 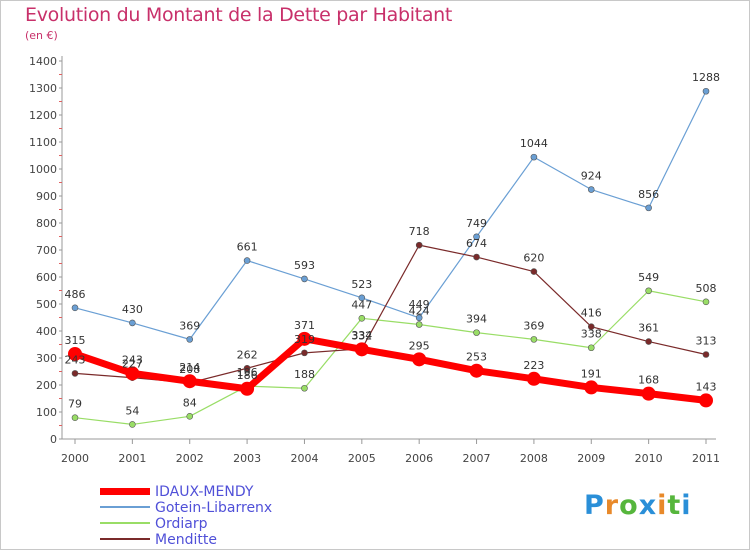 I want to click on y-tick-label: 1400, so click(x=43, y=61).